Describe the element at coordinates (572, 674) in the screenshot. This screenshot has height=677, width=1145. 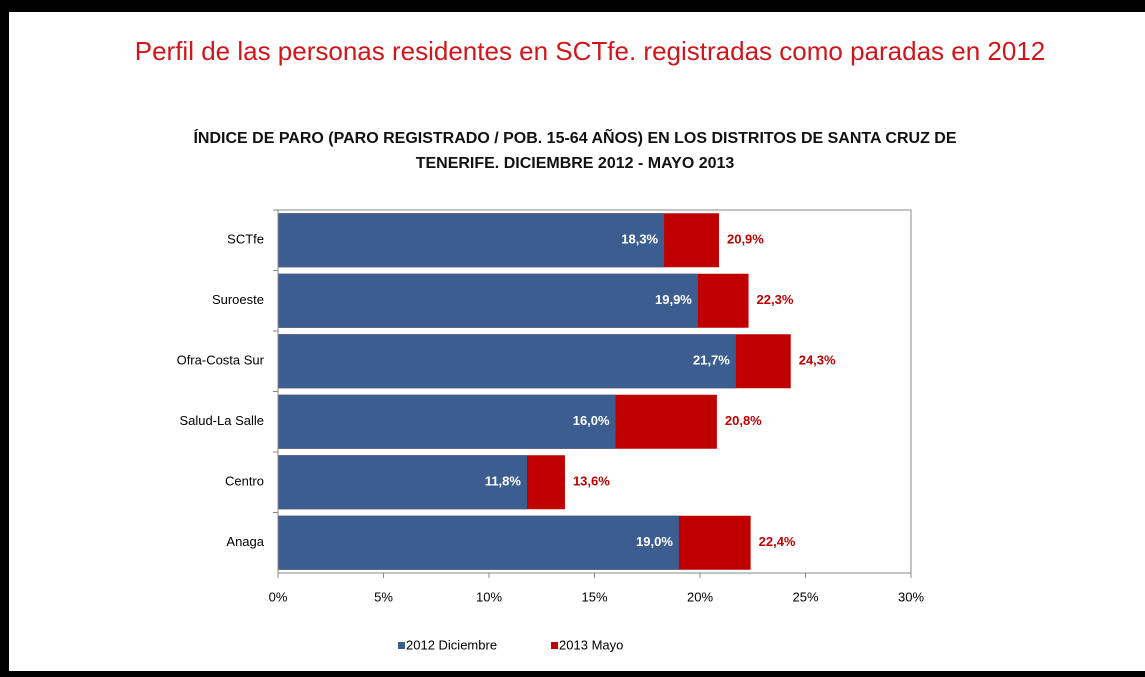
I see `frame-bottom` at that location.